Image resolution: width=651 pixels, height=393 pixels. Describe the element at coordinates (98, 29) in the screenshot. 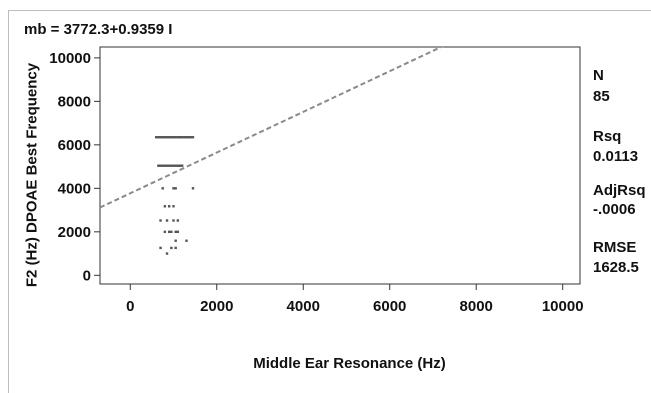

I see `chart-title: mb = 3772.3+0.9359 I` at that location.